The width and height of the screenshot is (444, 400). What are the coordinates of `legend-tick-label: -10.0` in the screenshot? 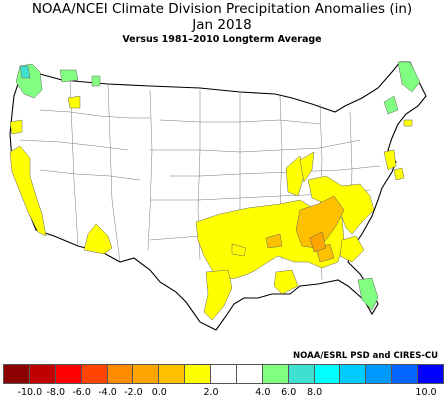 It's located at (30, 392).